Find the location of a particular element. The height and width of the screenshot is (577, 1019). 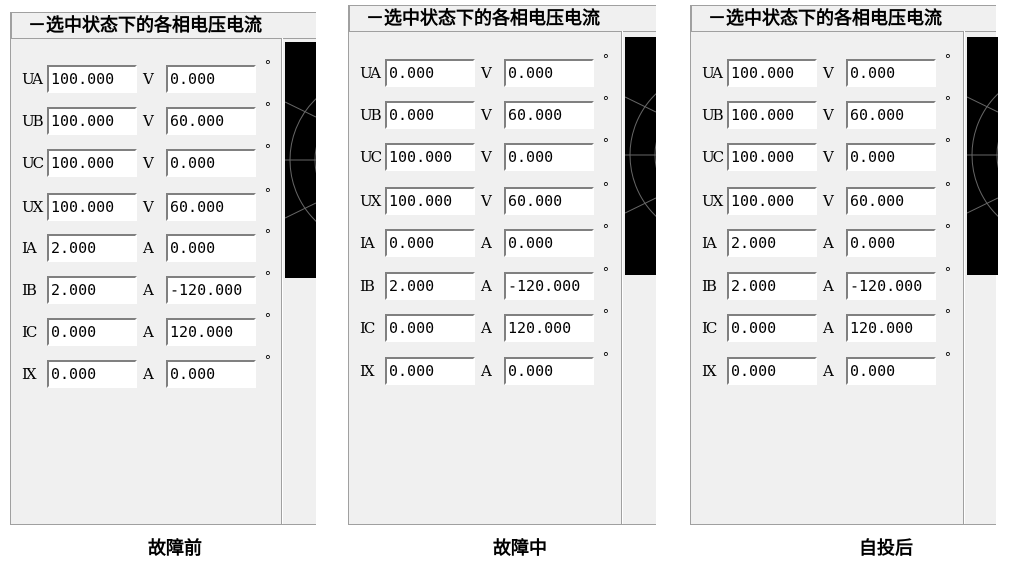

phase-label: IX is located at coordinates (29, 374).